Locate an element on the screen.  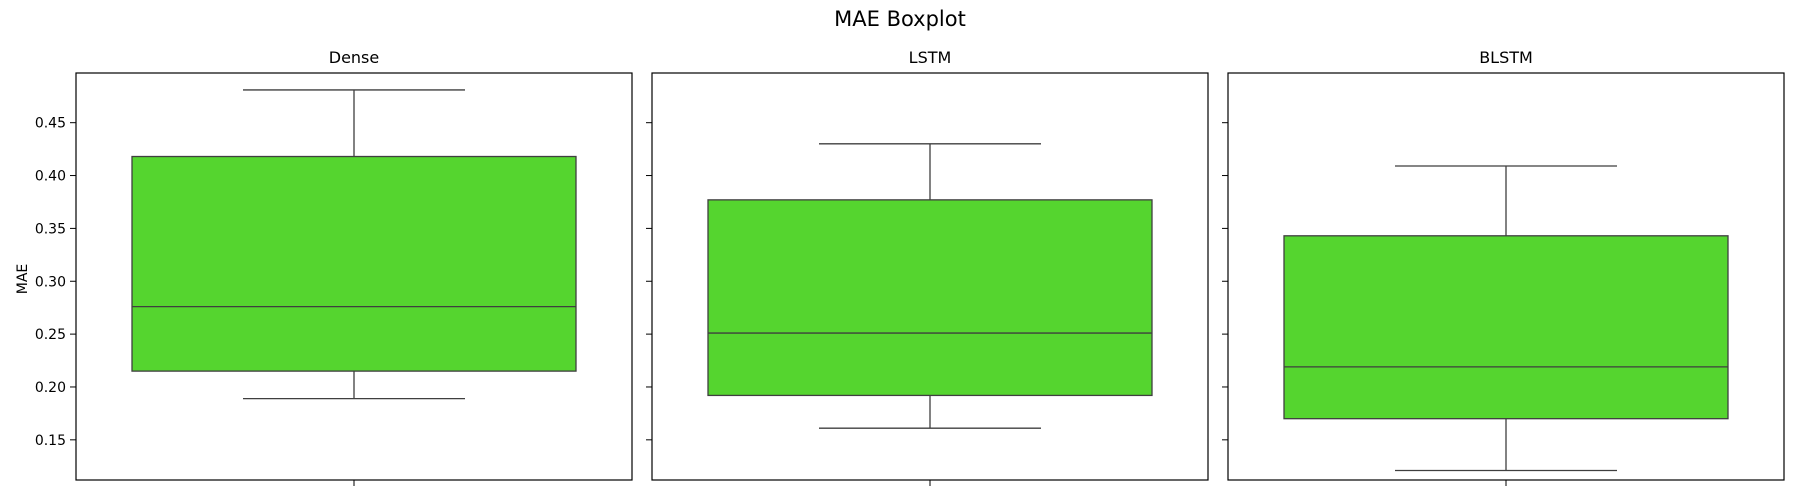
panel-title: Dense is located at coordinates (354, 57).